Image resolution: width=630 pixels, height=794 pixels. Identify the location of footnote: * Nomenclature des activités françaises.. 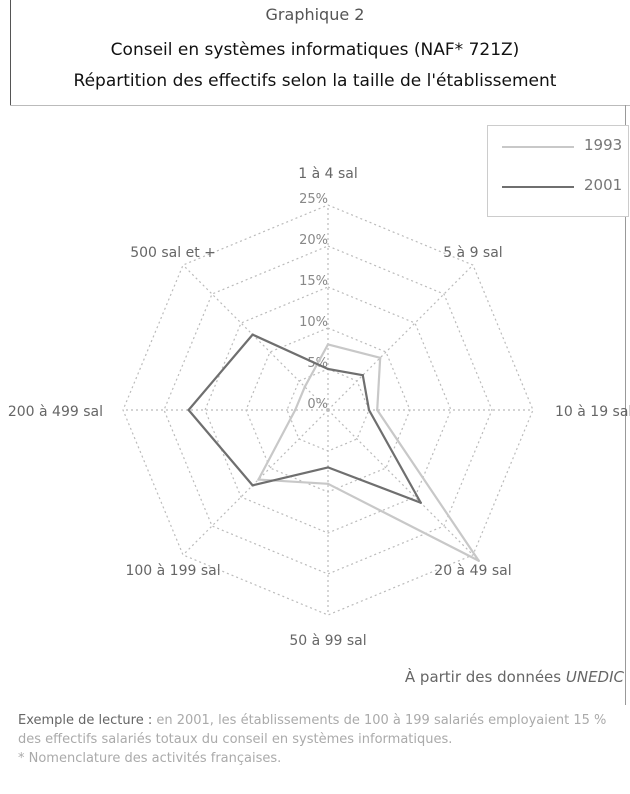
(150, 758).